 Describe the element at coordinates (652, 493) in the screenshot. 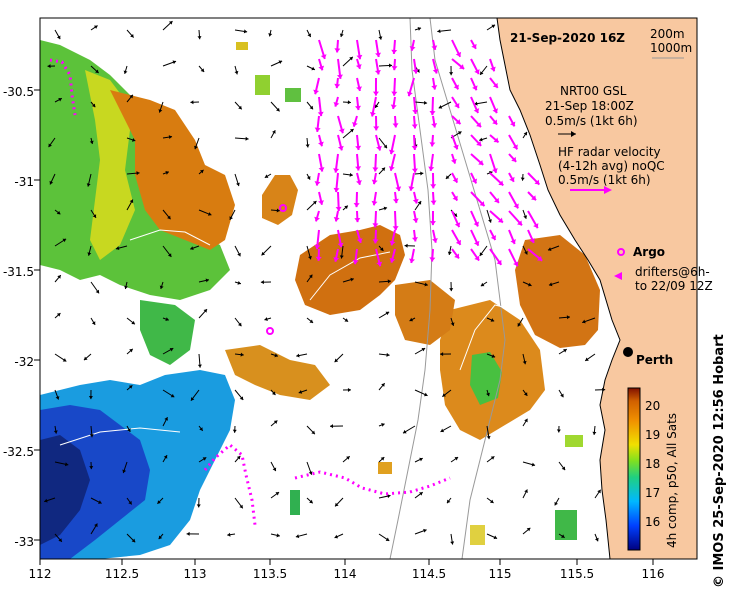

I see `colorbar-tick-label: 17` at that location.